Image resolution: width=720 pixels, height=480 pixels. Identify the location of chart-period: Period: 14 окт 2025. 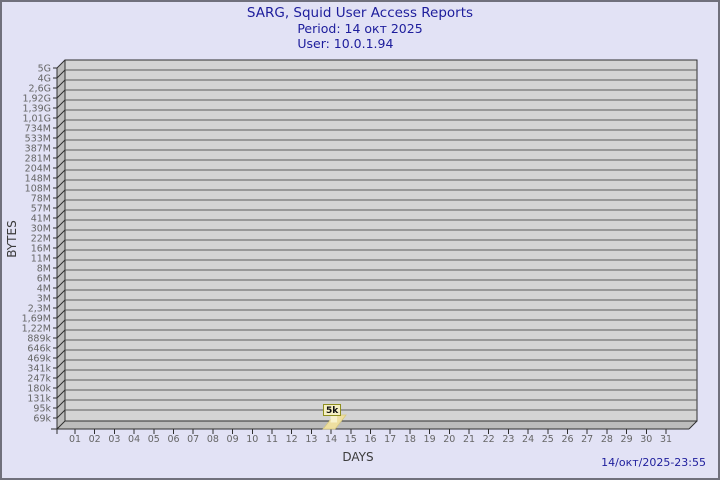
(360, 28).